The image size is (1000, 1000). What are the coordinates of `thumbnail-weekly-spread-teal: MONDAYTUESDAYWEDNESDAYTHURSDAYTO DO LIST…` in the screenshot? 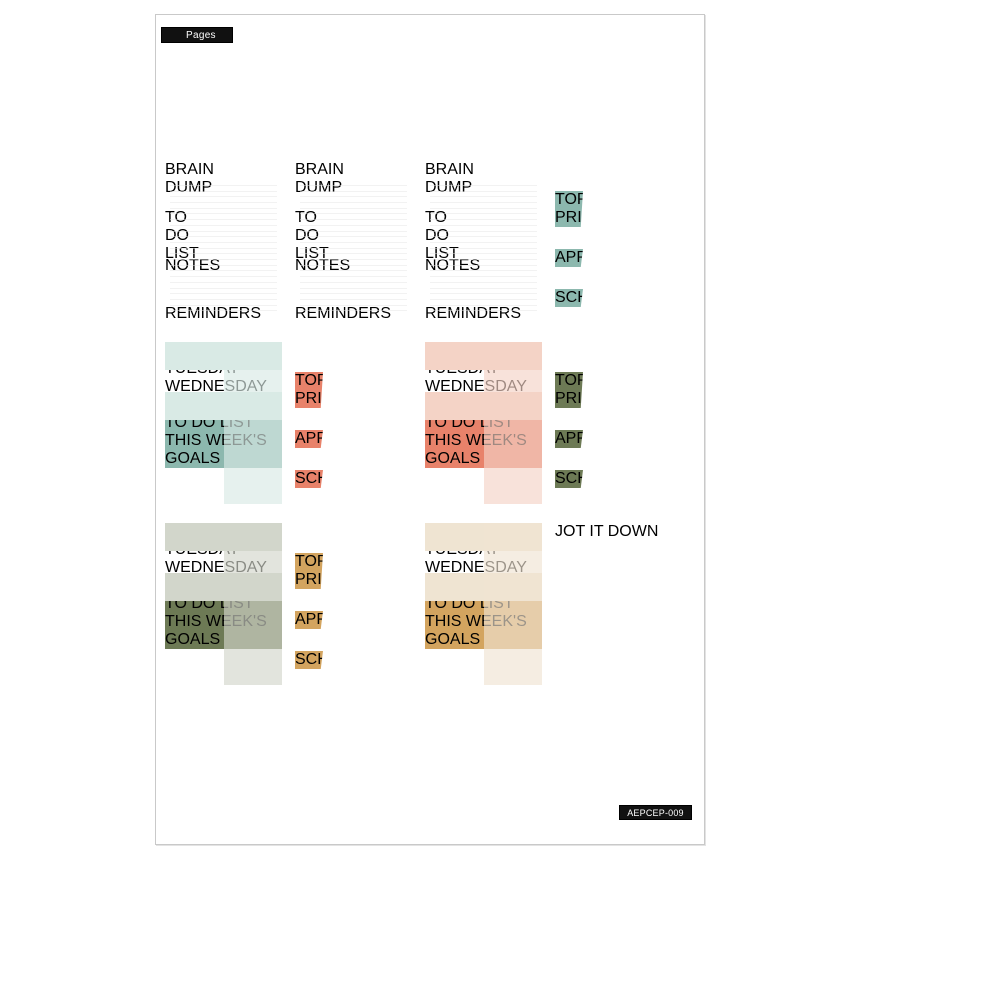 It's located at (223, 423).